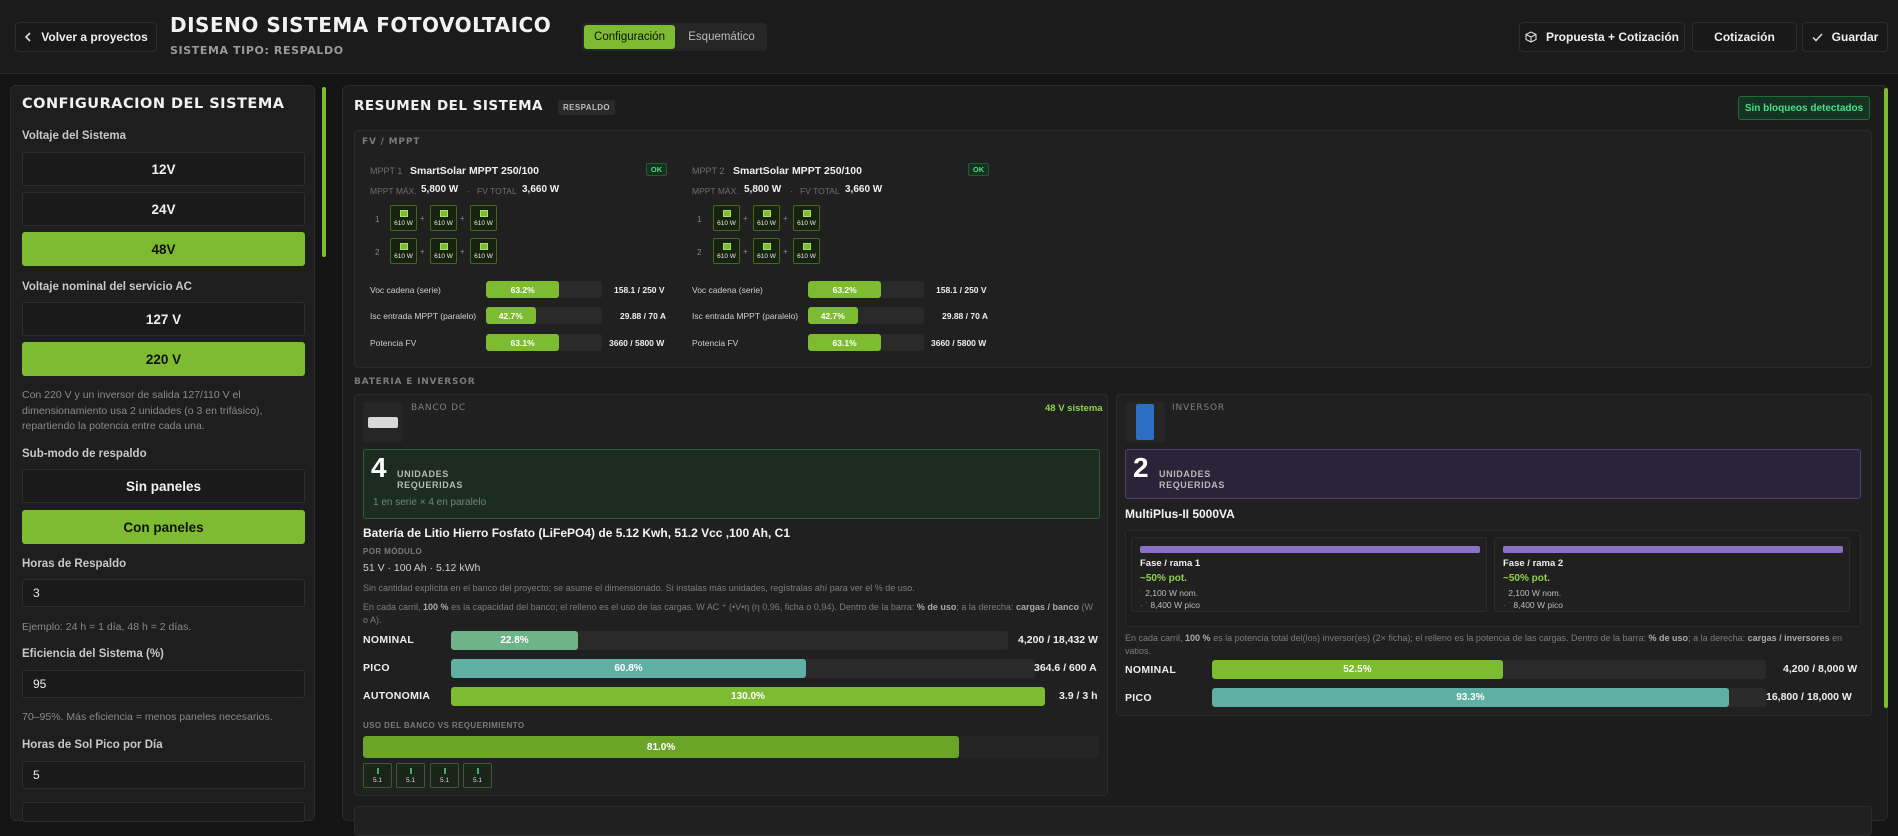  What do you see at coordinates (639, 290) in the screenshot?
I see `mppt1-metric-value: 158.1 / 250 V` at bounding box center [639, 290].